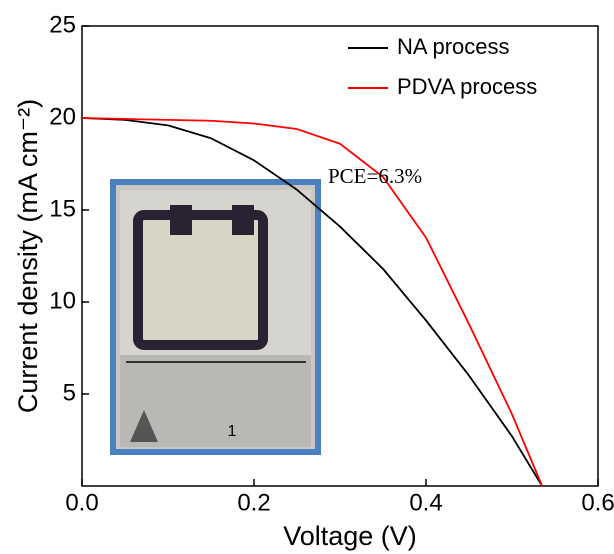 The width and height of the screenshot is (614, 554). What do you see at coordinates (375, 176) in the screenshot?
I see `annotation: PCE=6.3%` at bounding box center [375, 176].